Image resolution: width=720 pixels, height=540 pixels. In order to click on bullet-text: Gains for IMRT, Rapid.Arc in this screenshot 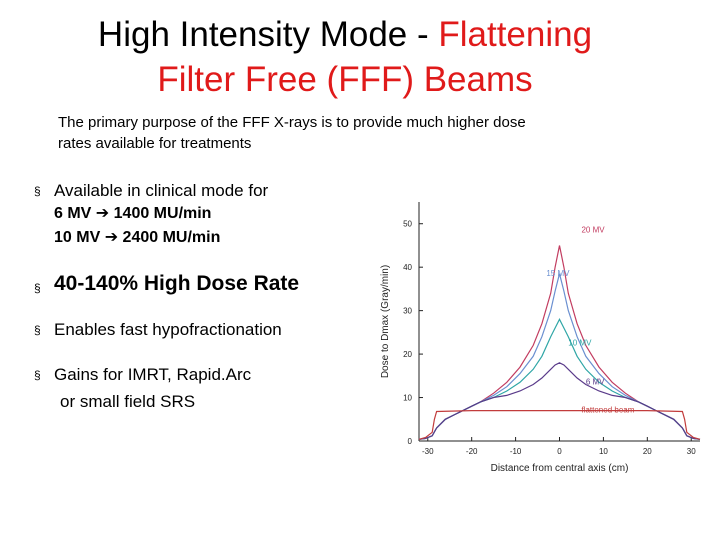, I will do `click(153, 374)`.